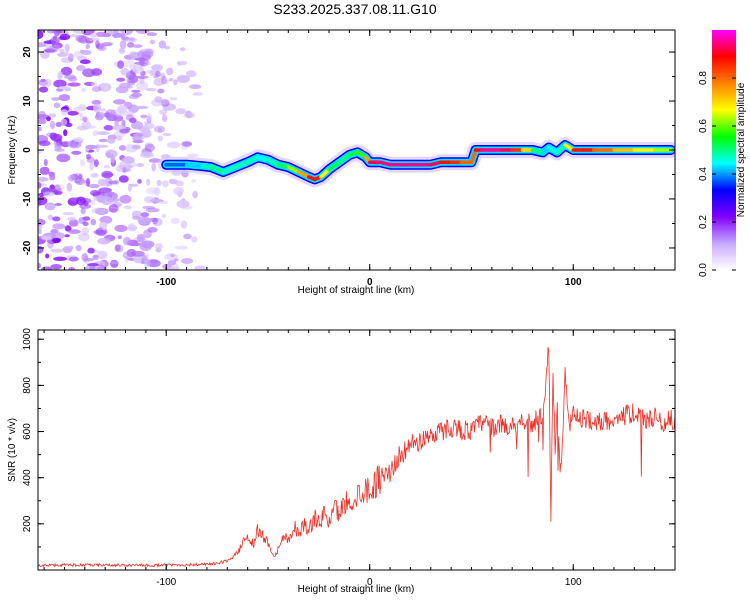 Image resolution: width=750 pixels, height=600 pixels. What do you see at coordinates (741, 149) in the screenshot?
I see `colorbar-label: Normalized spectral amplitude` at bounding box center [741, 149].